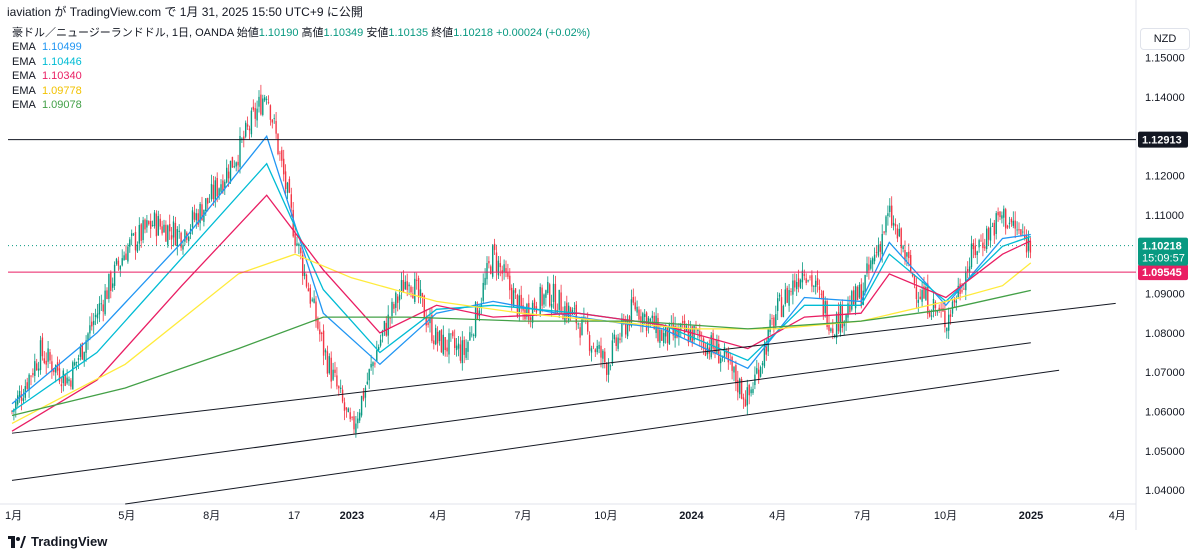 This screenshot has width=1200, height=556. I want to click on currency-button: NZD, so click(1165, 39).